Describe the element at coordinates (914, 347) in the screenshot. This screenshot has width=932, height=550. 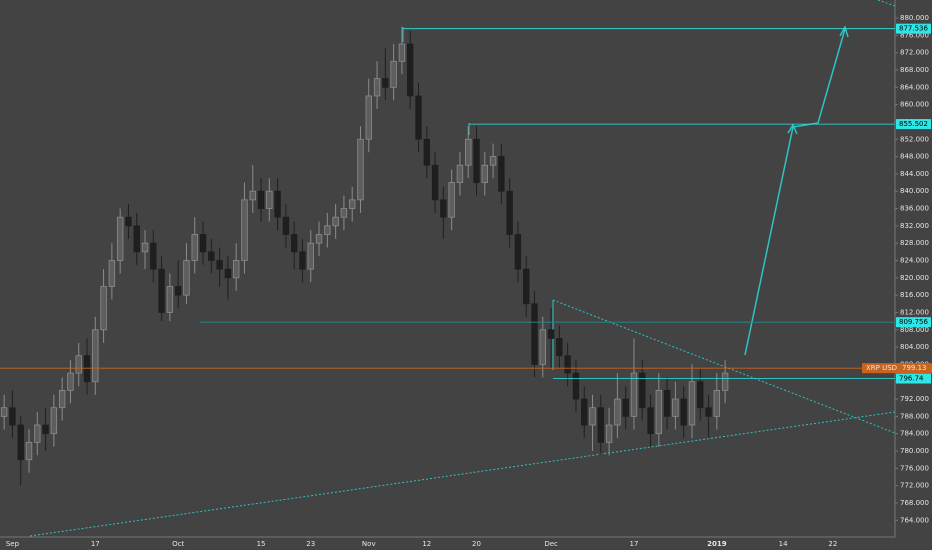
I see `y-tick-label: 804.000` at that location.